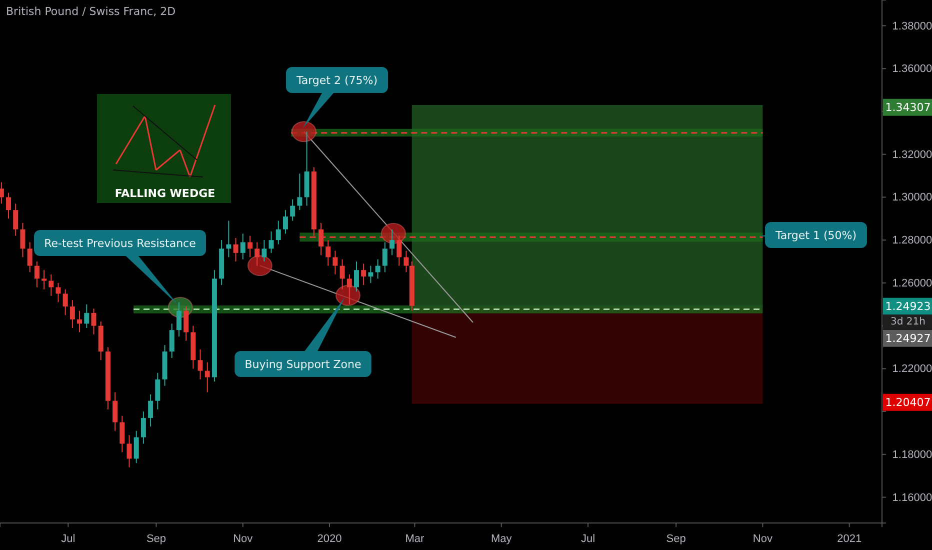  Describe the element at coordinates (908, 306) in the screenshot. I see `text: 1.24923` at that location.